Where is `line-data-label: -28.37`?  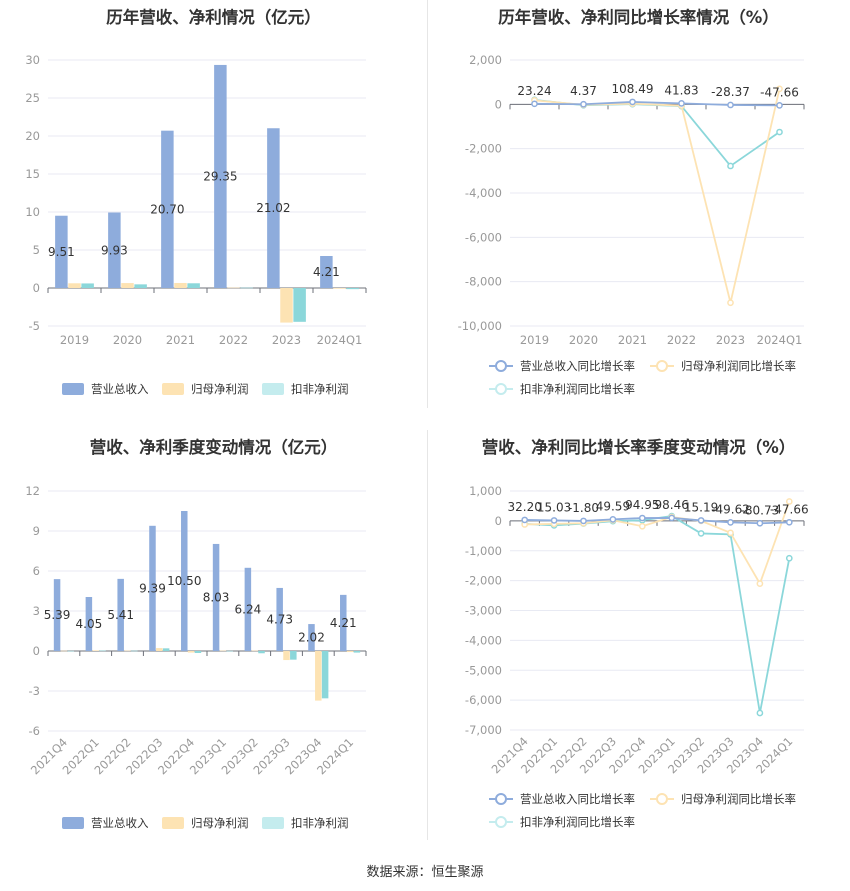 line-data-label: -28.37 is located at coordinates (730, 92).